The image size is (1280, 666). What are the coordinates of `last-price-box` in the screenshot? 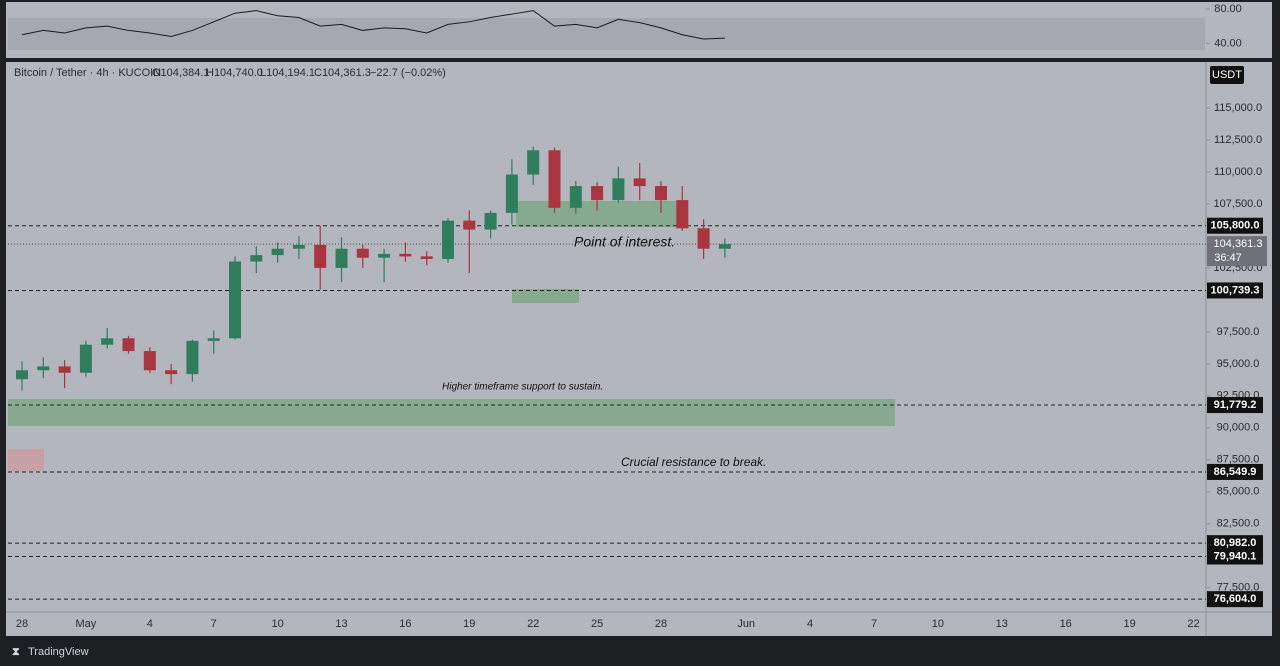 It's located at (1237, 251).